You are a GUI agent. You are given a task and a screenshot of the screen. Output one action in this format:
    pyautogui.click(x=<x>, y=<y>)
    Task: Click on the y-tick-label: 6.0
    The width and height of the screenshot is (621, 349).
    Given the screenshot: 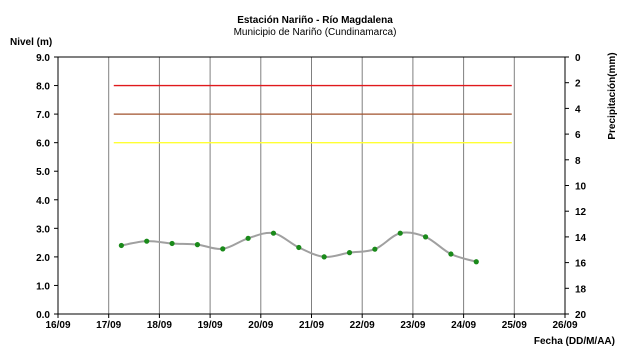 What is the action you would take?
    pyautogui.click(x=43, y=144)
    